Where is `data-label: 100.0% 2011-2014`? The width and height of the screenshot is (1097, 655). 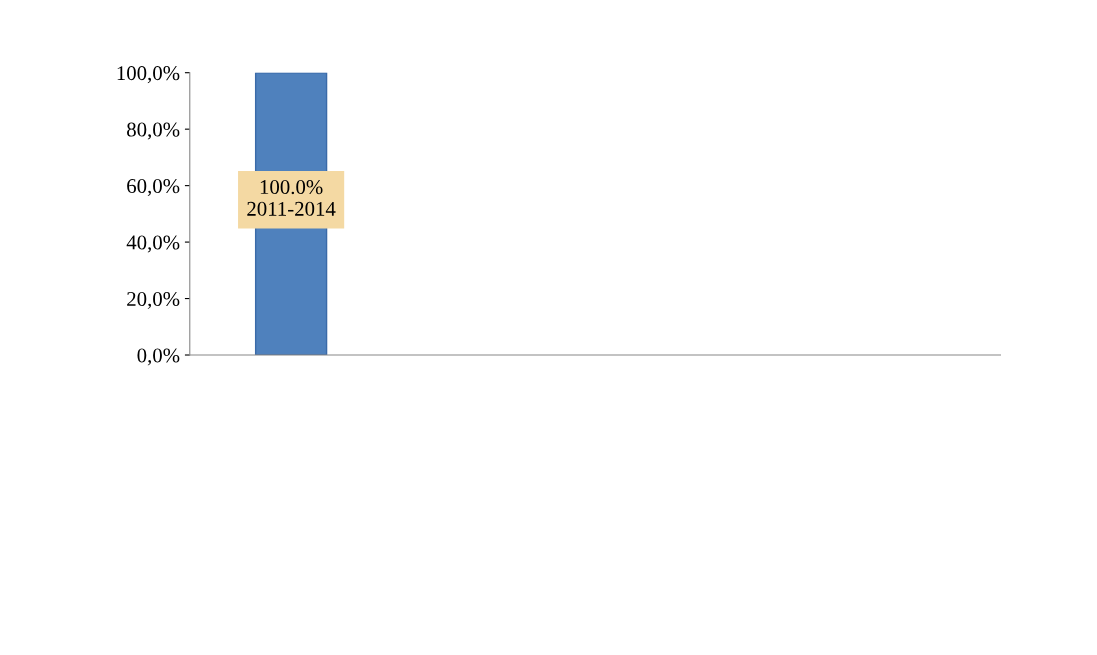 data-label: 100.0% 2011-2014 is located at coordinates (291, 198).